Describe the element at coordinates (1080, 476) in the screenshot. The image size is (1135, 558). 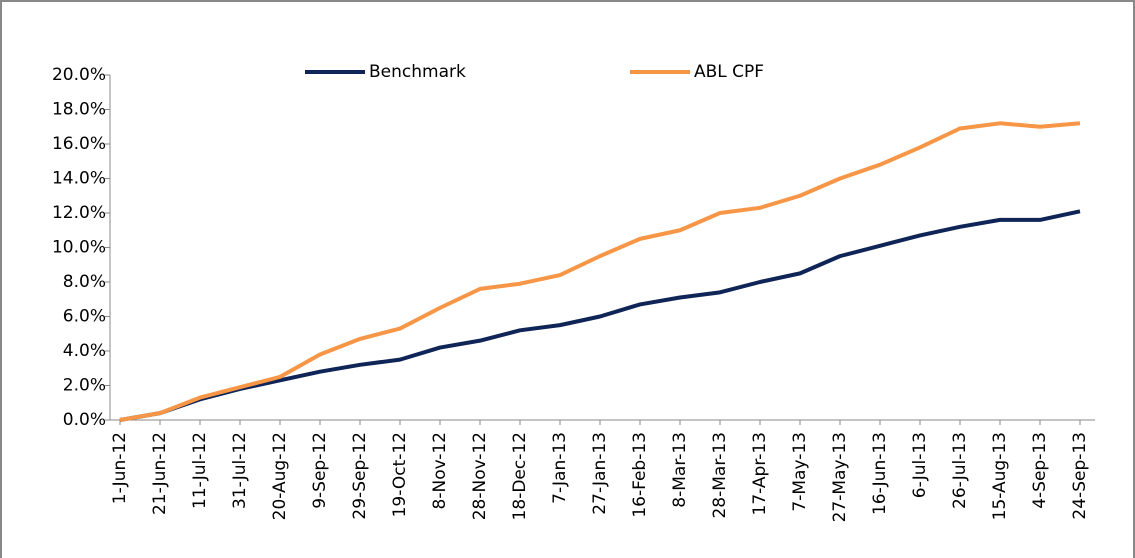
I see `x-tick-label: 24-Sep-13` at that location.